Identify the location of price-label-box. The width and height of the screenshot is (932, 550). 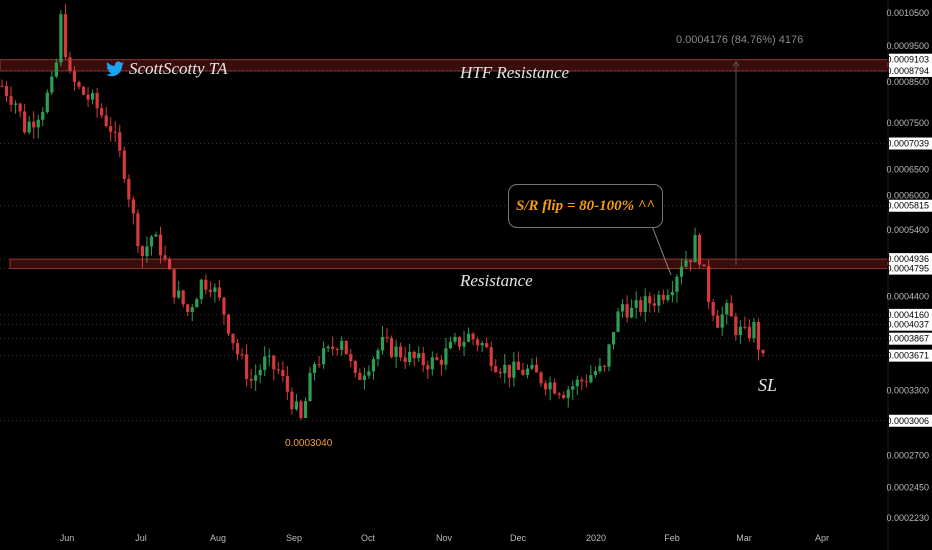
(910, 70).